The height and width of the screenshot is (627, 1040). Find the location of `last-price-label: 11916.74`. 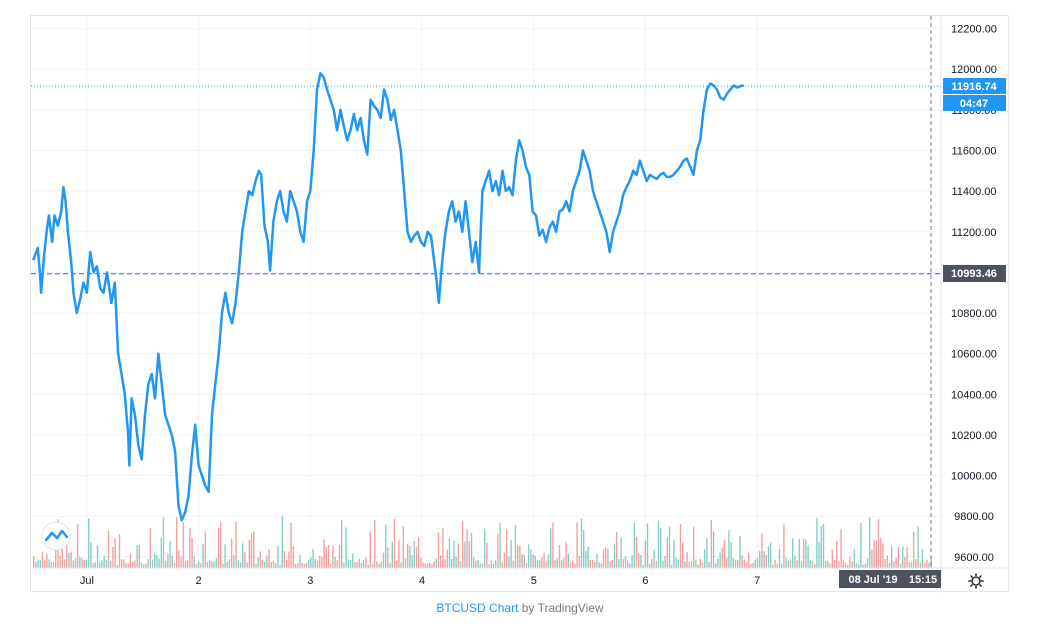

last-price-label: 11916.74 is located at coordinates (974, 87).